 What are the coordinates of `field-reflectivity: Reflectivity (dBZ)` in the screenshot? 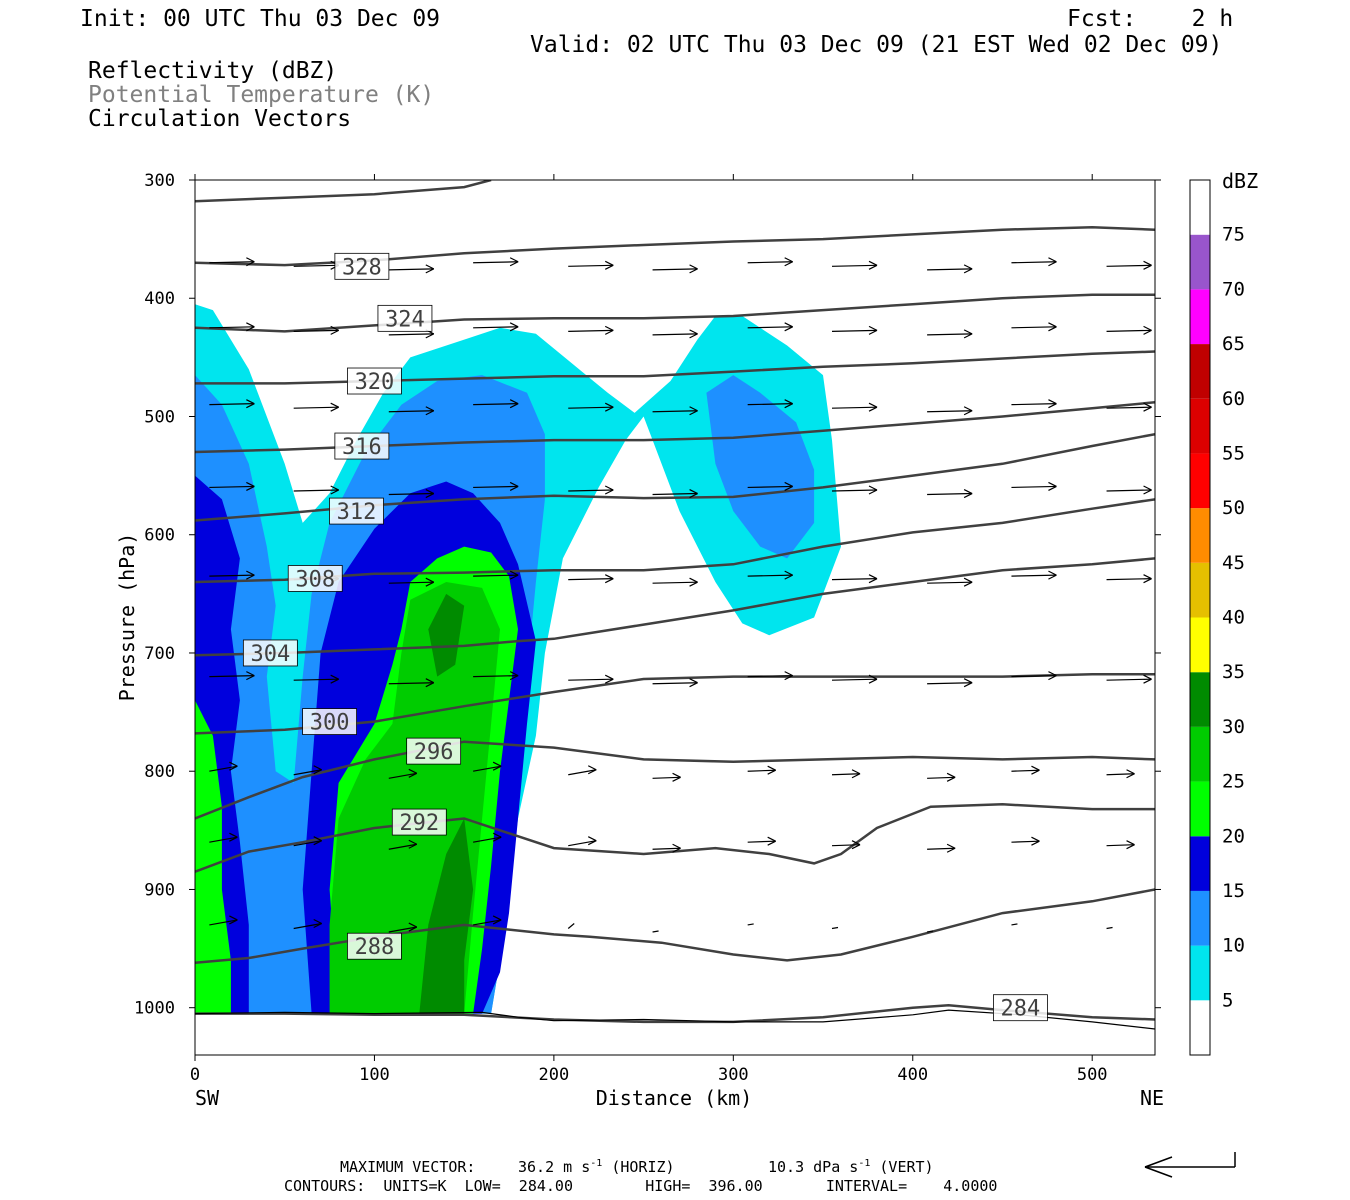 It's located at (213, 71).